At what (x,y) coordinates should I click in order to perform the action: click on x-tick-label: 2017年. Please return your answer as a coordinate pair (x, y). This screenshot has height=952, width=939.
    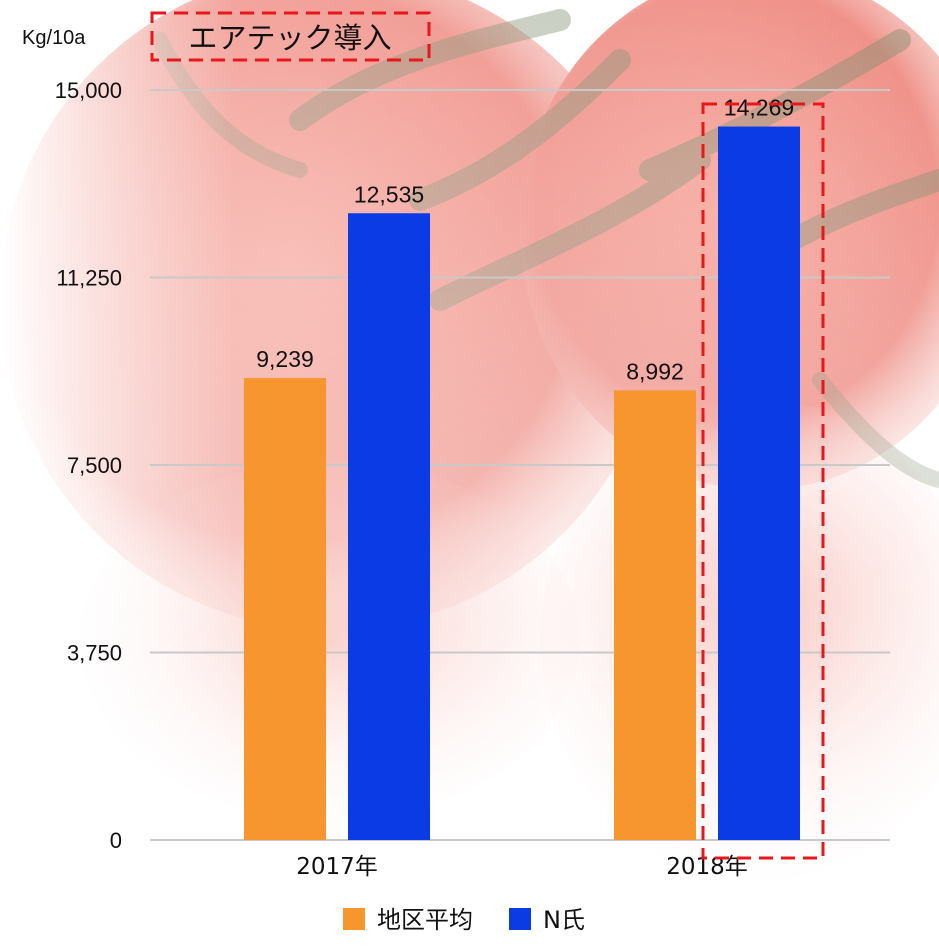
    Looking at the image, I should click on (337, 867).